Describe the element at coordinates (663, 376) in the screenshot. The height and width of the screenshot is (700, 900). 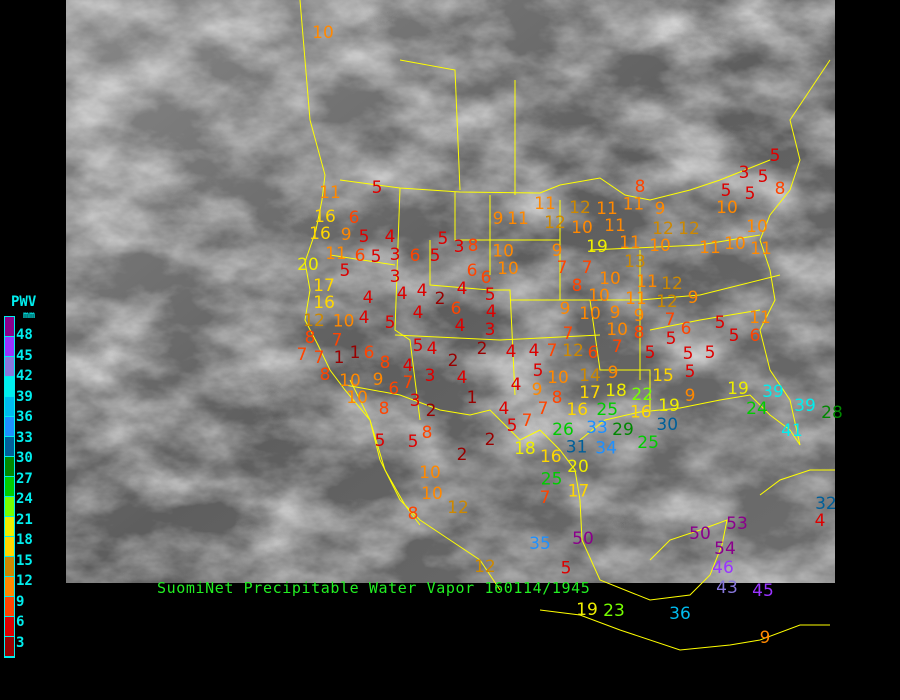
I see `station-pwv-value: 15` at that location.